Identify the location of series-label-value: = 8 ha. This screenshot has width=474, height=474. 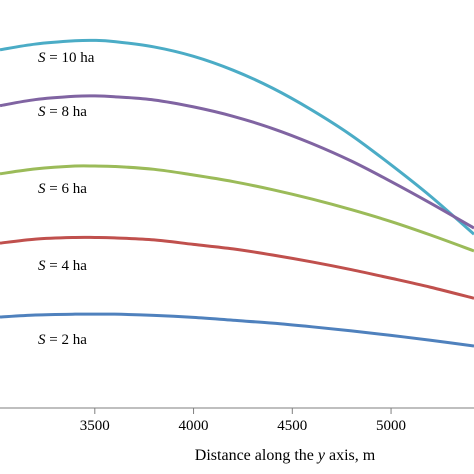
(67, 112).